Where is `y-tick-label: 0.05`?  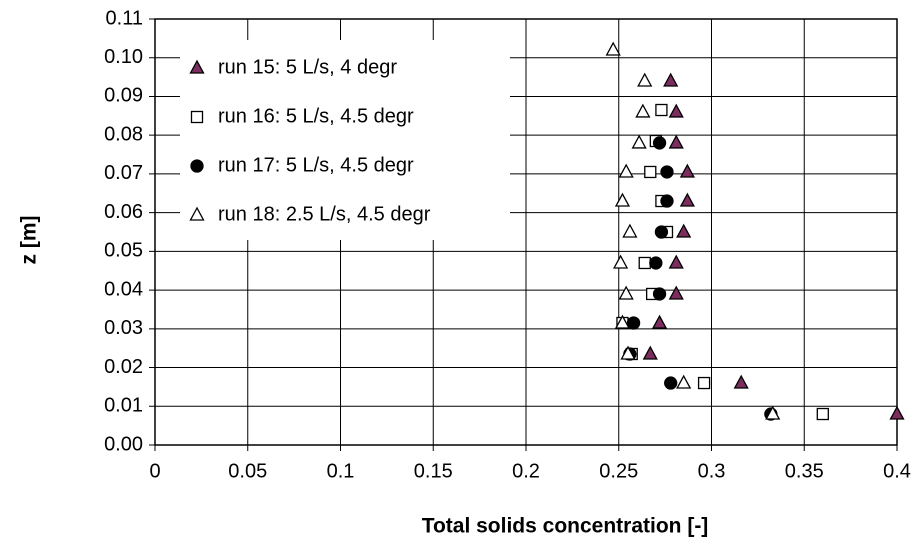 y-tick-label: 0.05 is located at coordinates (123, 251).